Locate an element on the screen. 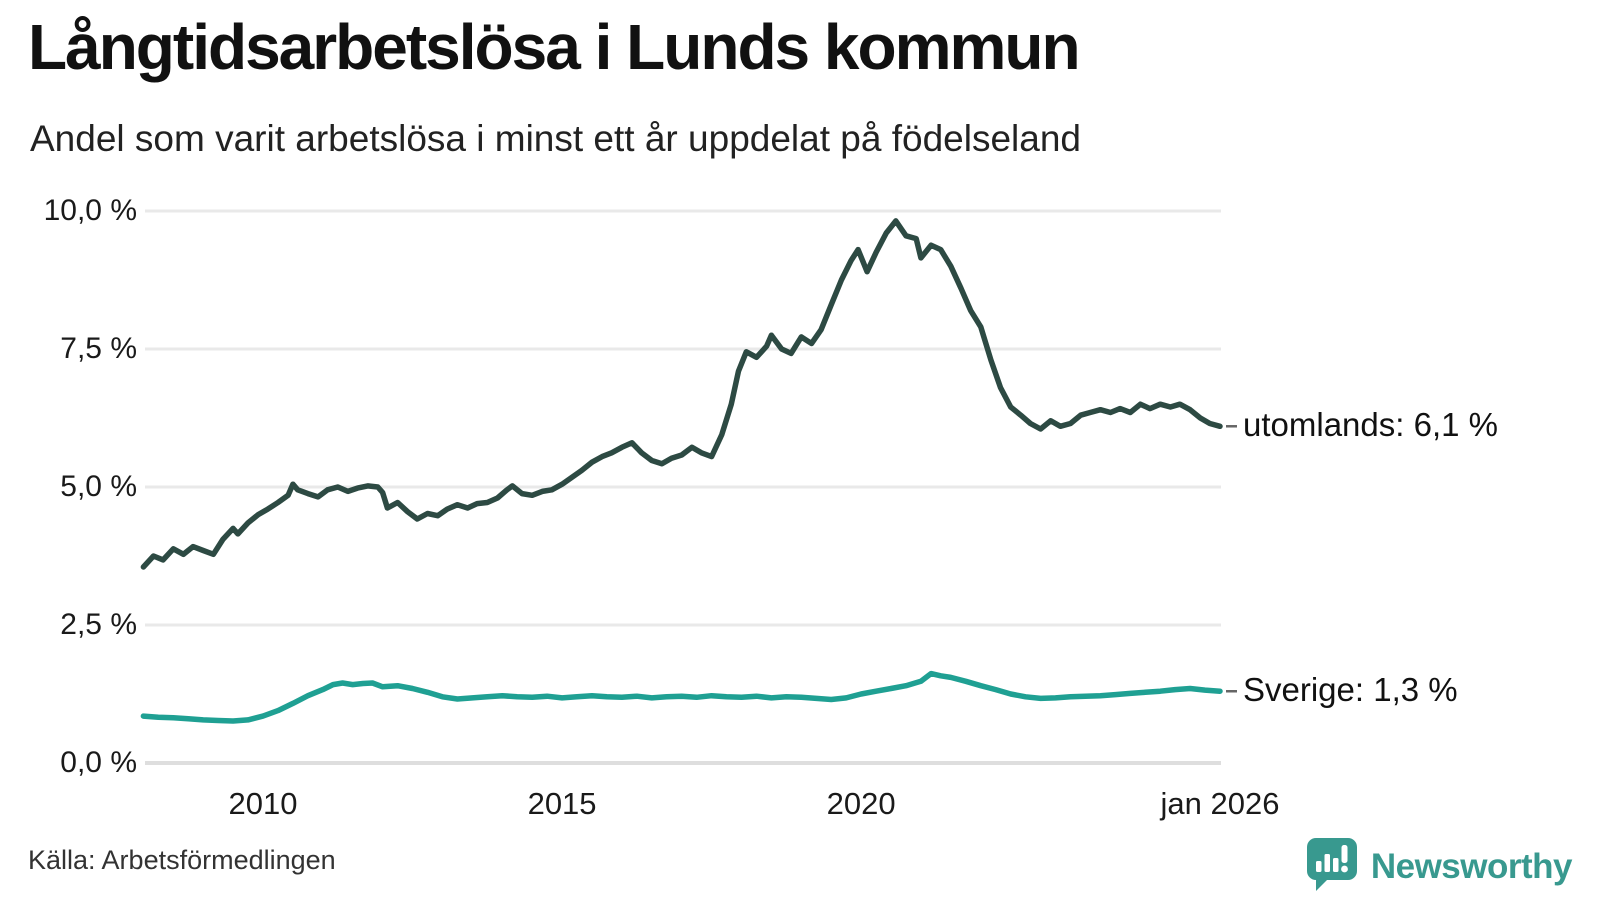  y-tick-label: 10,0 % is located at coordinates (90, 210).